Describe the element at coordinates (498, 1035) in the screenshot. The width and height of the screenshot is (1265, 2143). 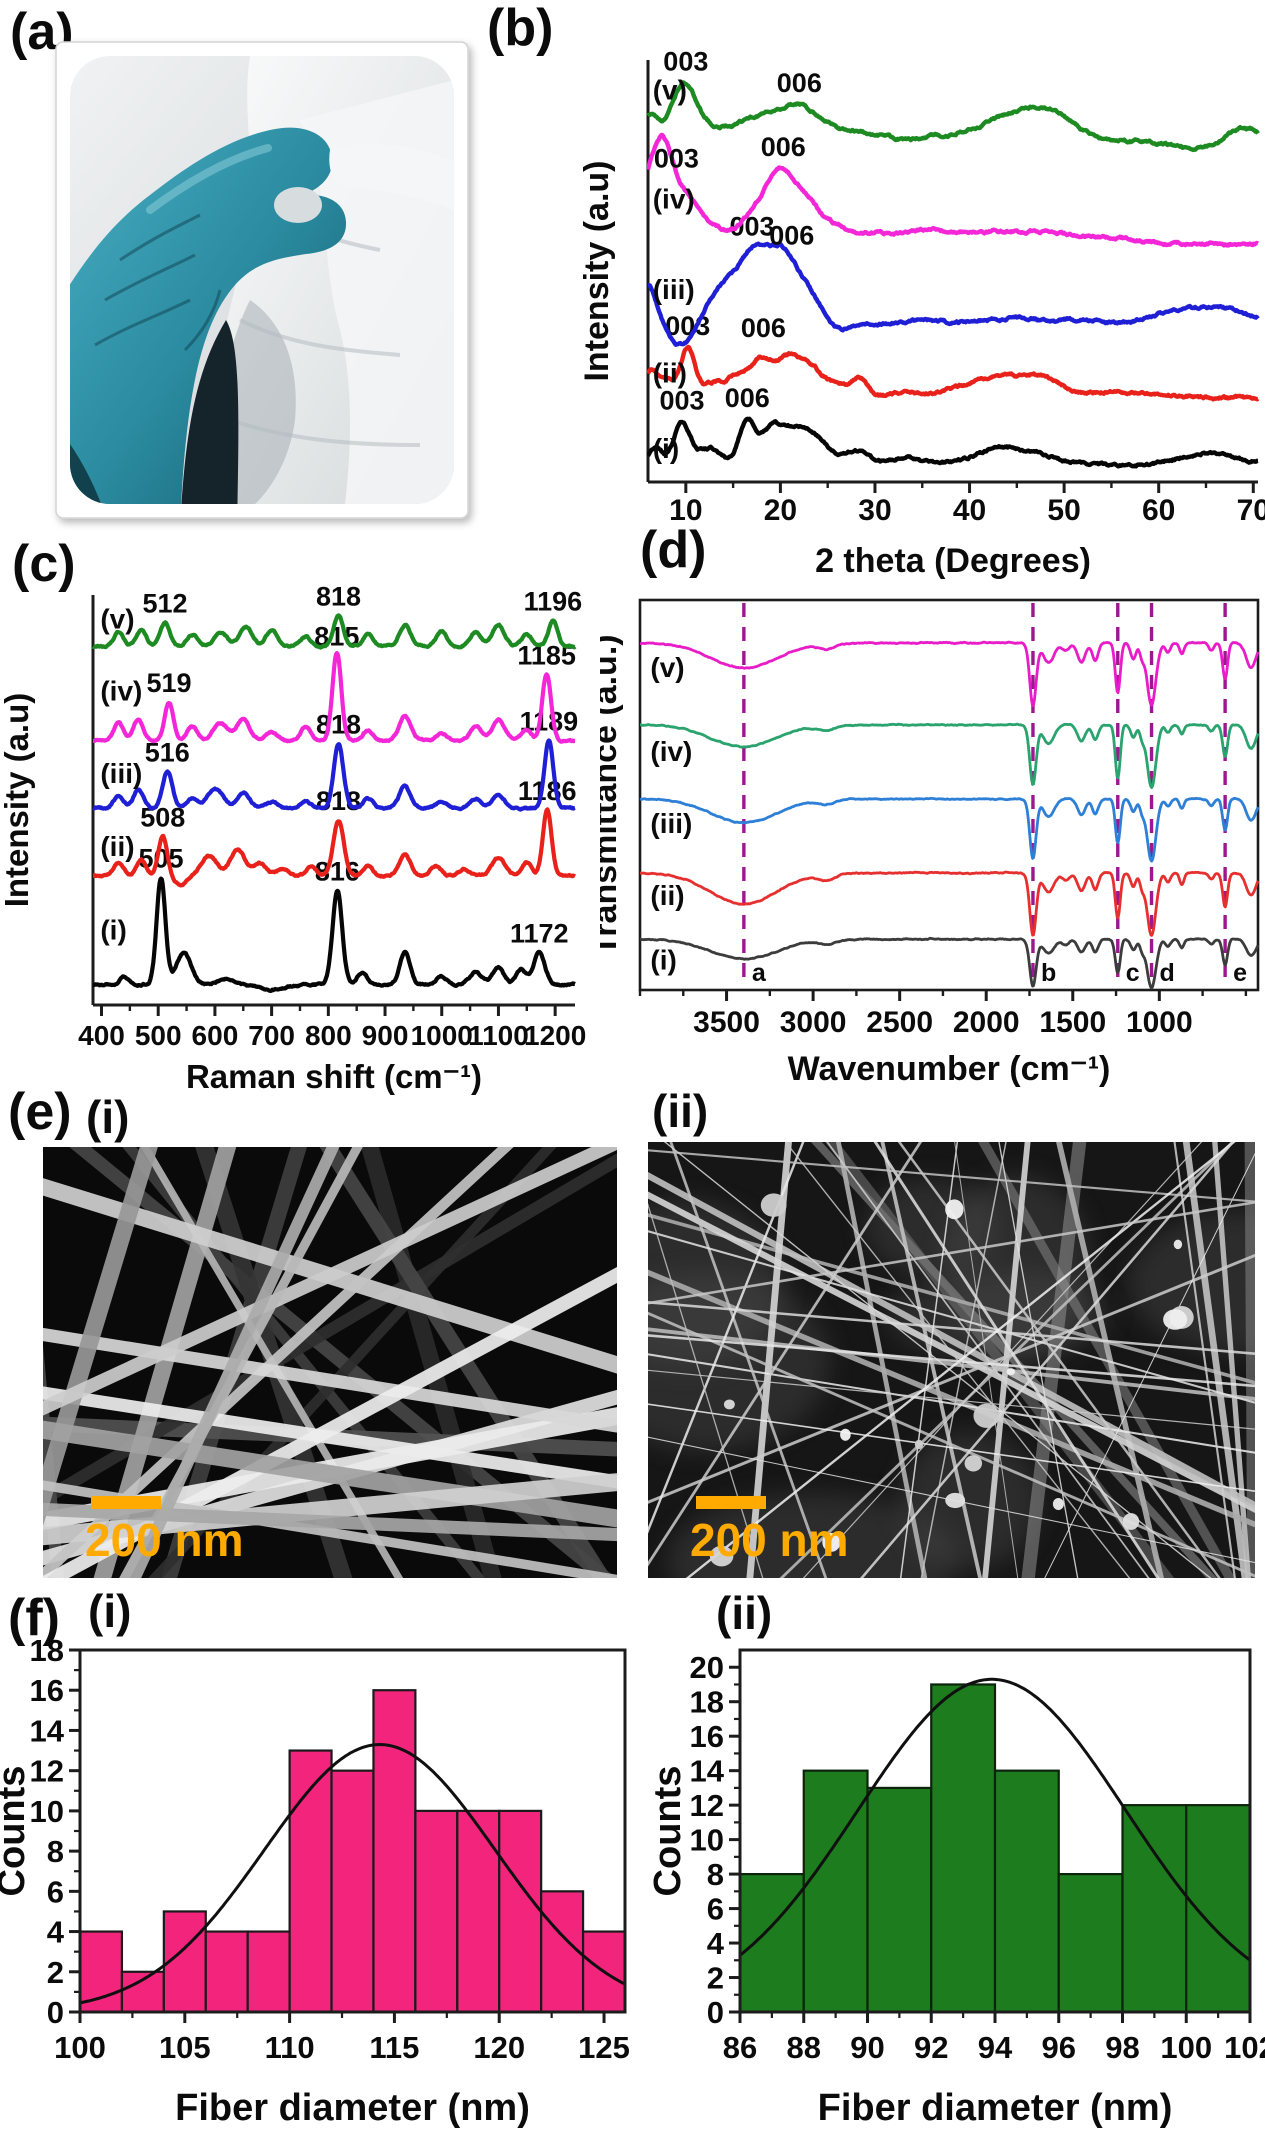
I see `x-tick-label: 1100` at that location.